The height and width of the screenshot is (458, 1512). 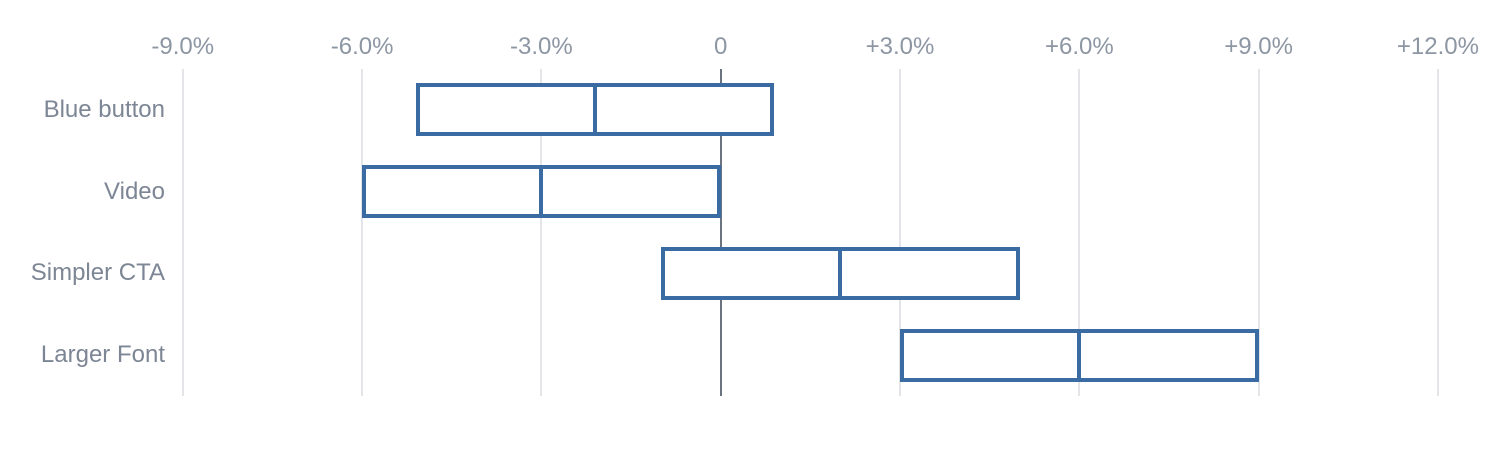 What do you see at coordinates (104, 109) in the screenshot?
I see `category-label: Blue button` at bounding box center [104, 109].